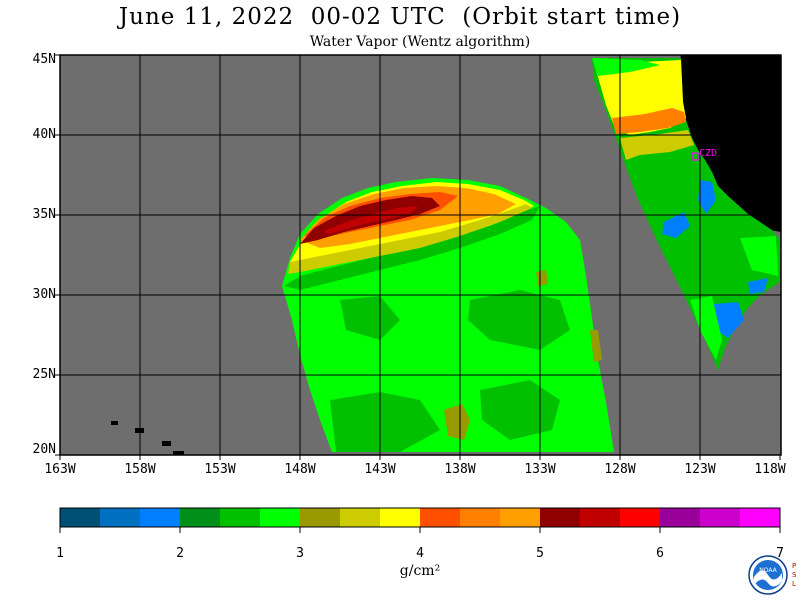  I want to click on lon-label-158: 158W, so click(140, 469).